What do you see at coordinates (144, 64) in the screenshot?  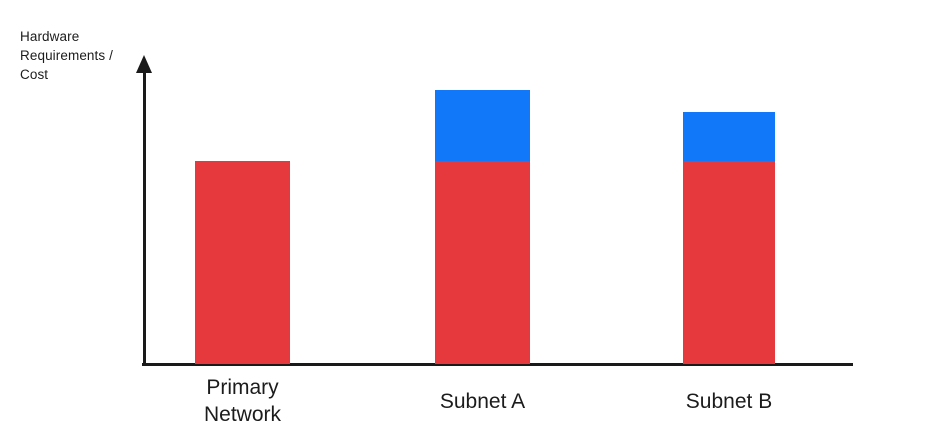 I see `y-axis-arrow-icon` at bounding box center [144, 64].